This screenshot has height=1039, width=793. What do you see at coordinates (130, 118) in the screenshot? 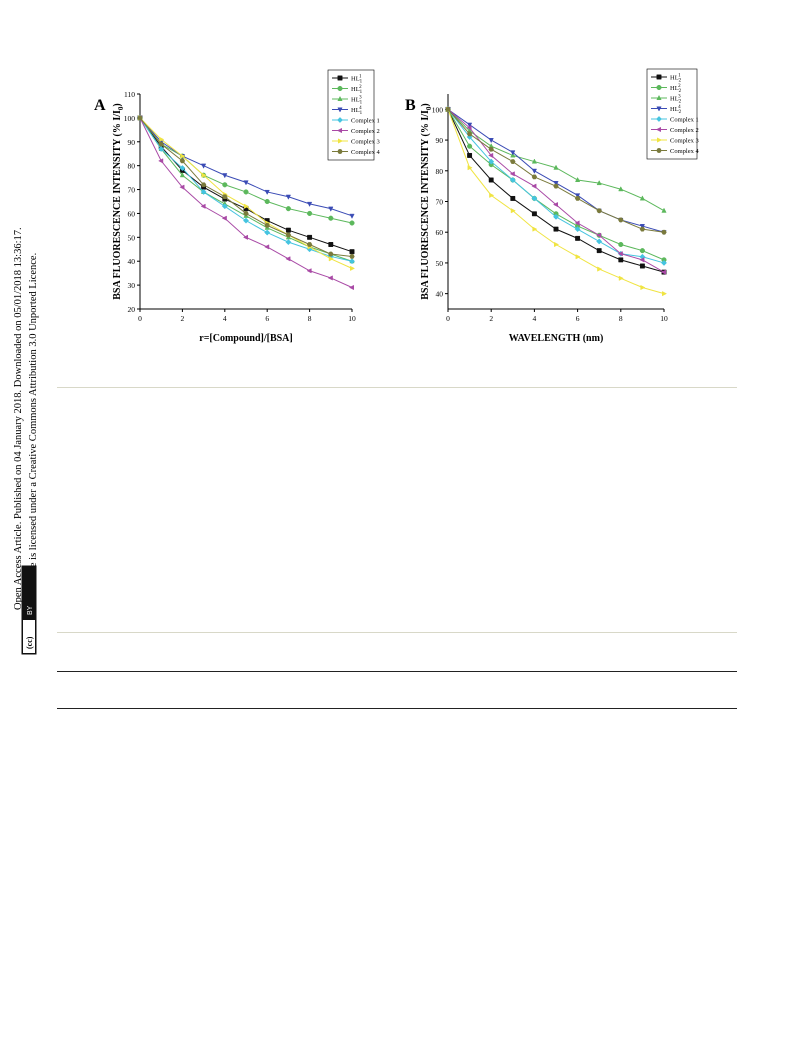
I see `y-tick-label: 100` at bounding box center [130, 118].